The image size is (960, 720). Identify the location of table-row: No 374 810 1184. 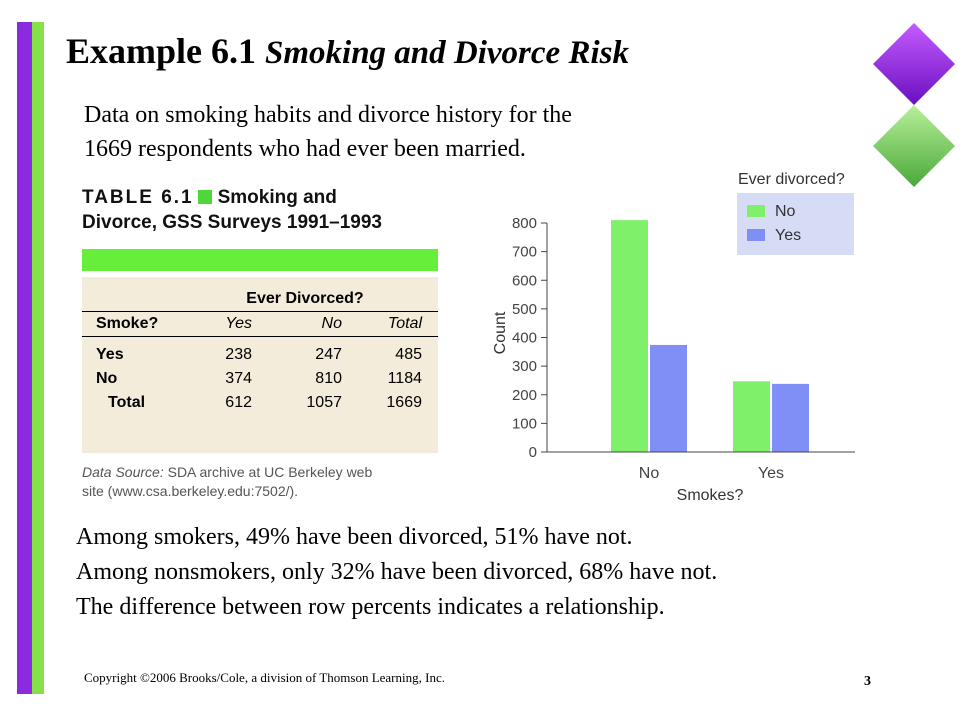
(260, 379).